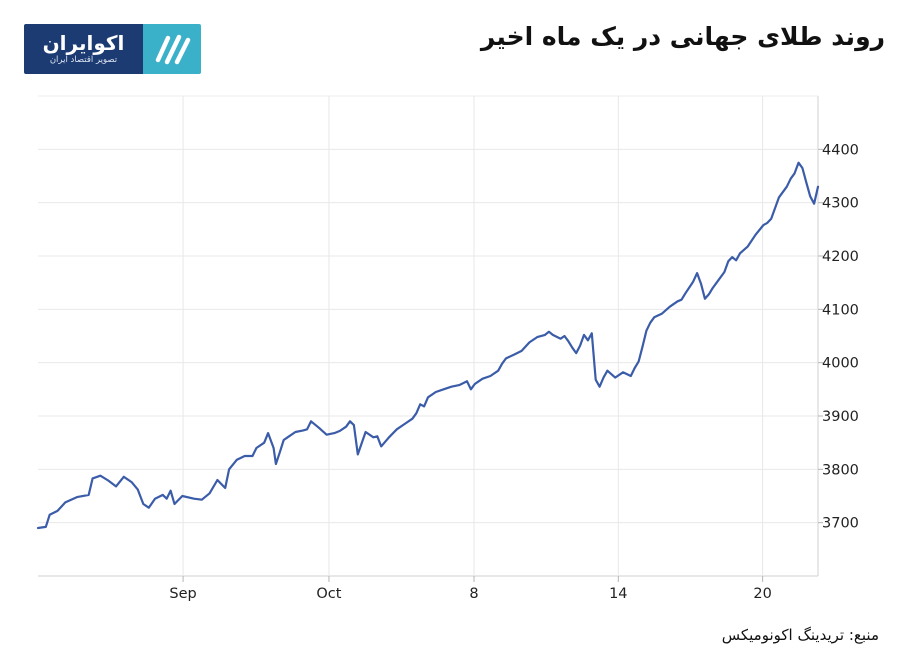 This screenshot has width=919, height=669. I want to click on y-tick-label: 3700, so click(840, 524).